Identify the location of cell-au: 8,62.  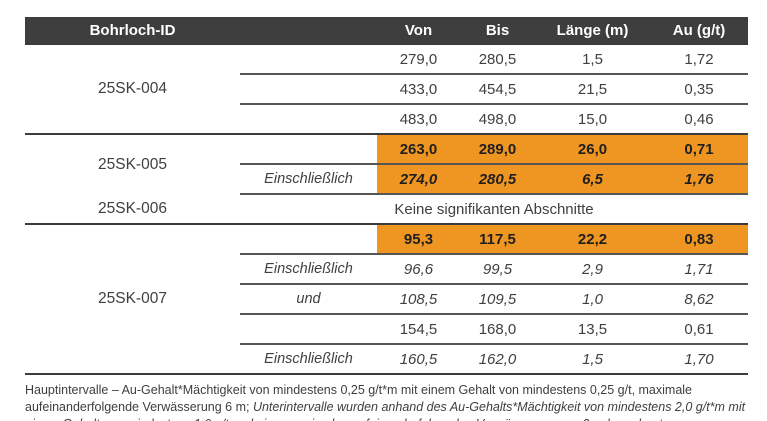
(699, 298).